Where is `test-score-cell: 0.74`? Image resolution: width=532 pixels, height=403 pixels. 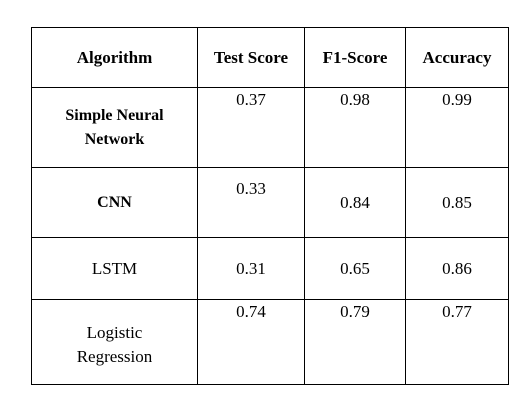 test-score-cell: 0.74 is located at coordinates (251, 342).